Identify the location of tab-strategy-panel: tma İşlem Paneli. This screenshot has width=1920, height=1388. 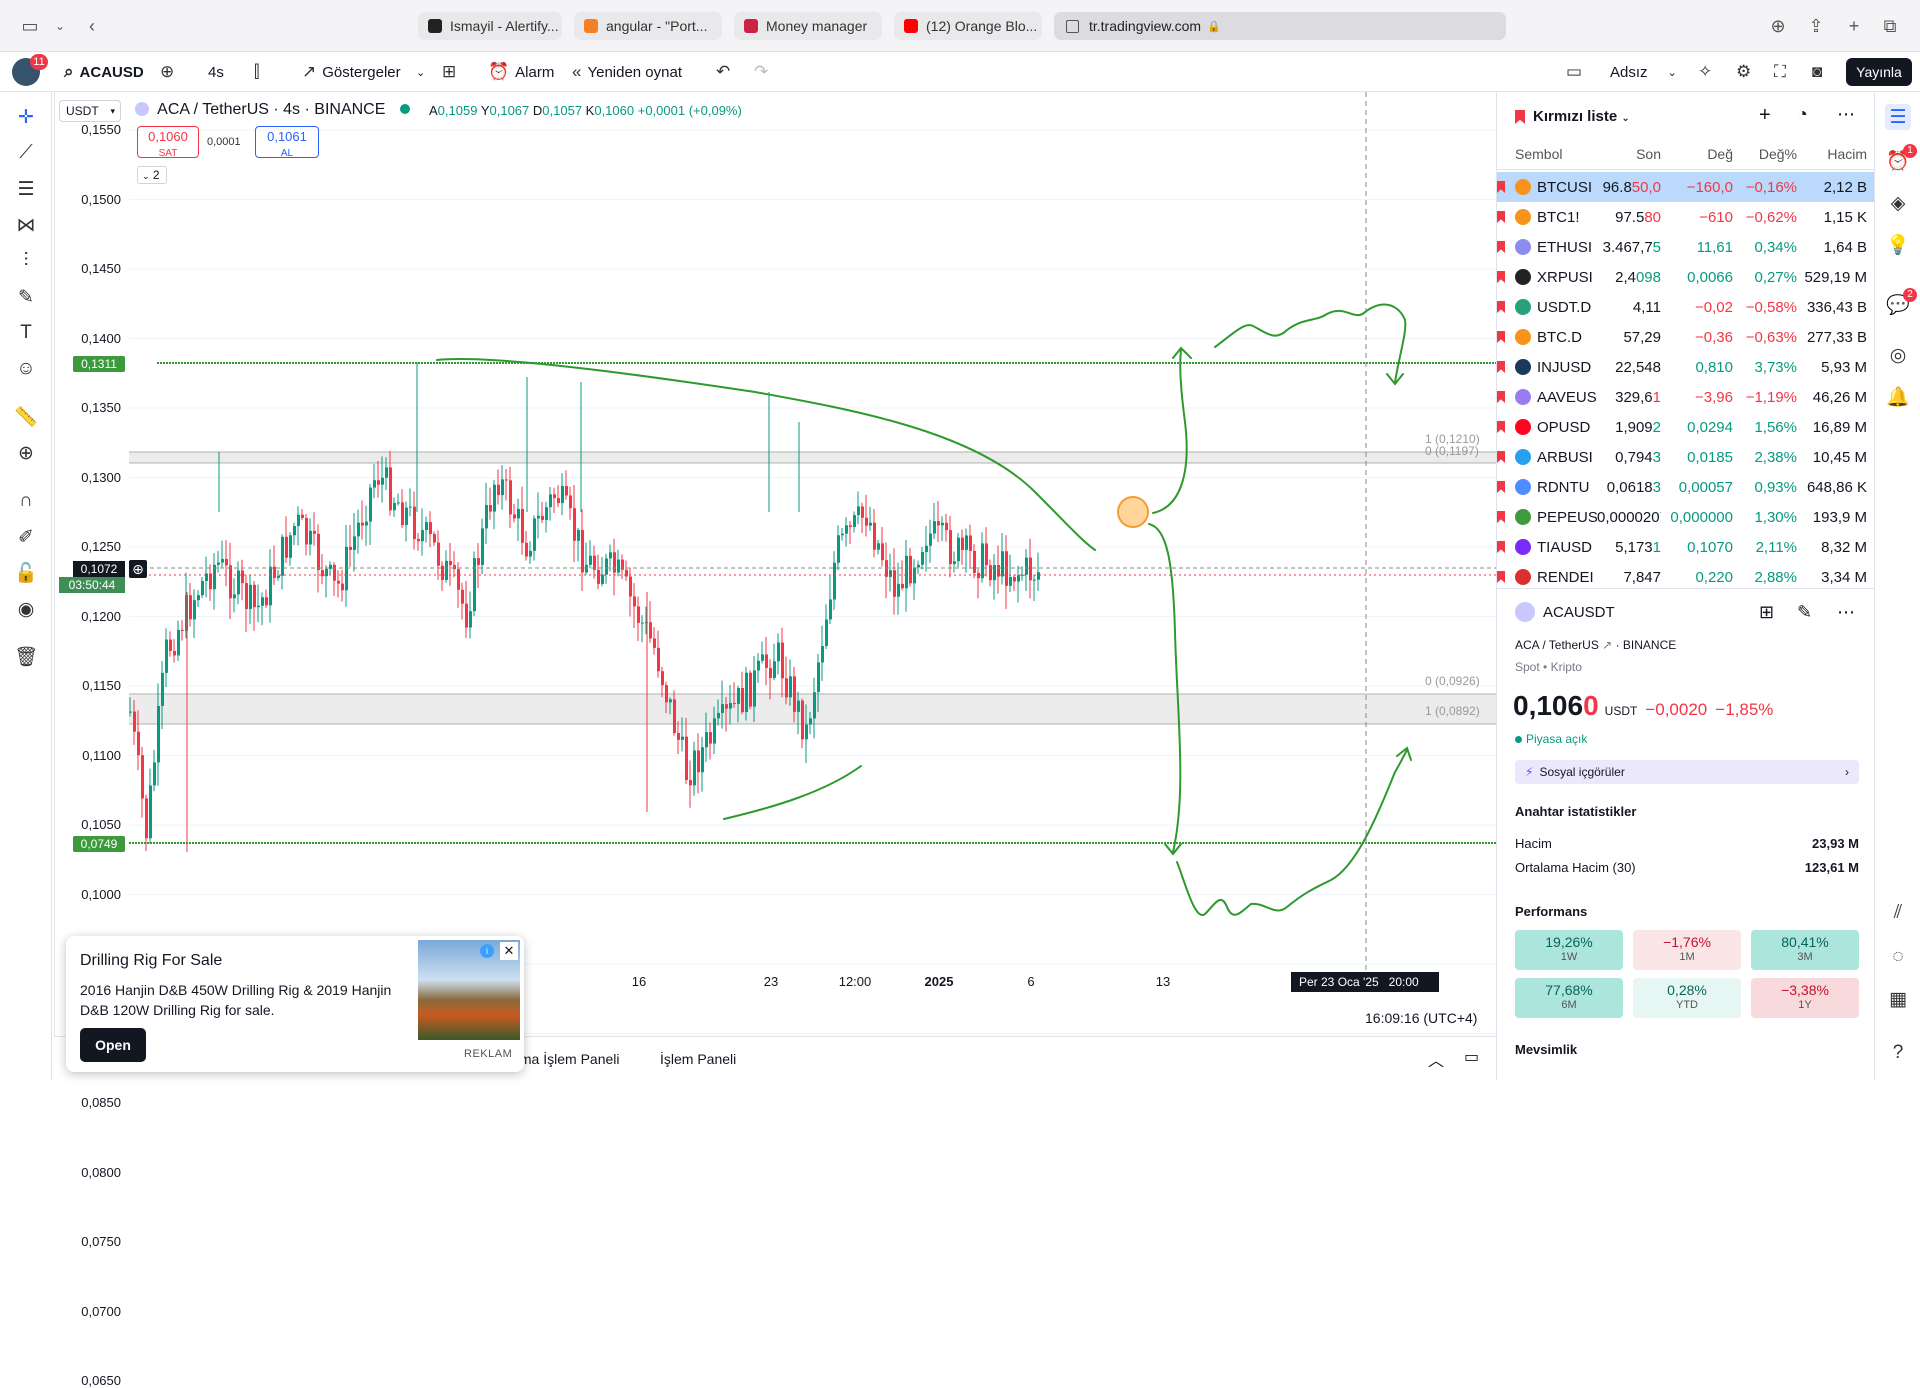
(568, 1059).